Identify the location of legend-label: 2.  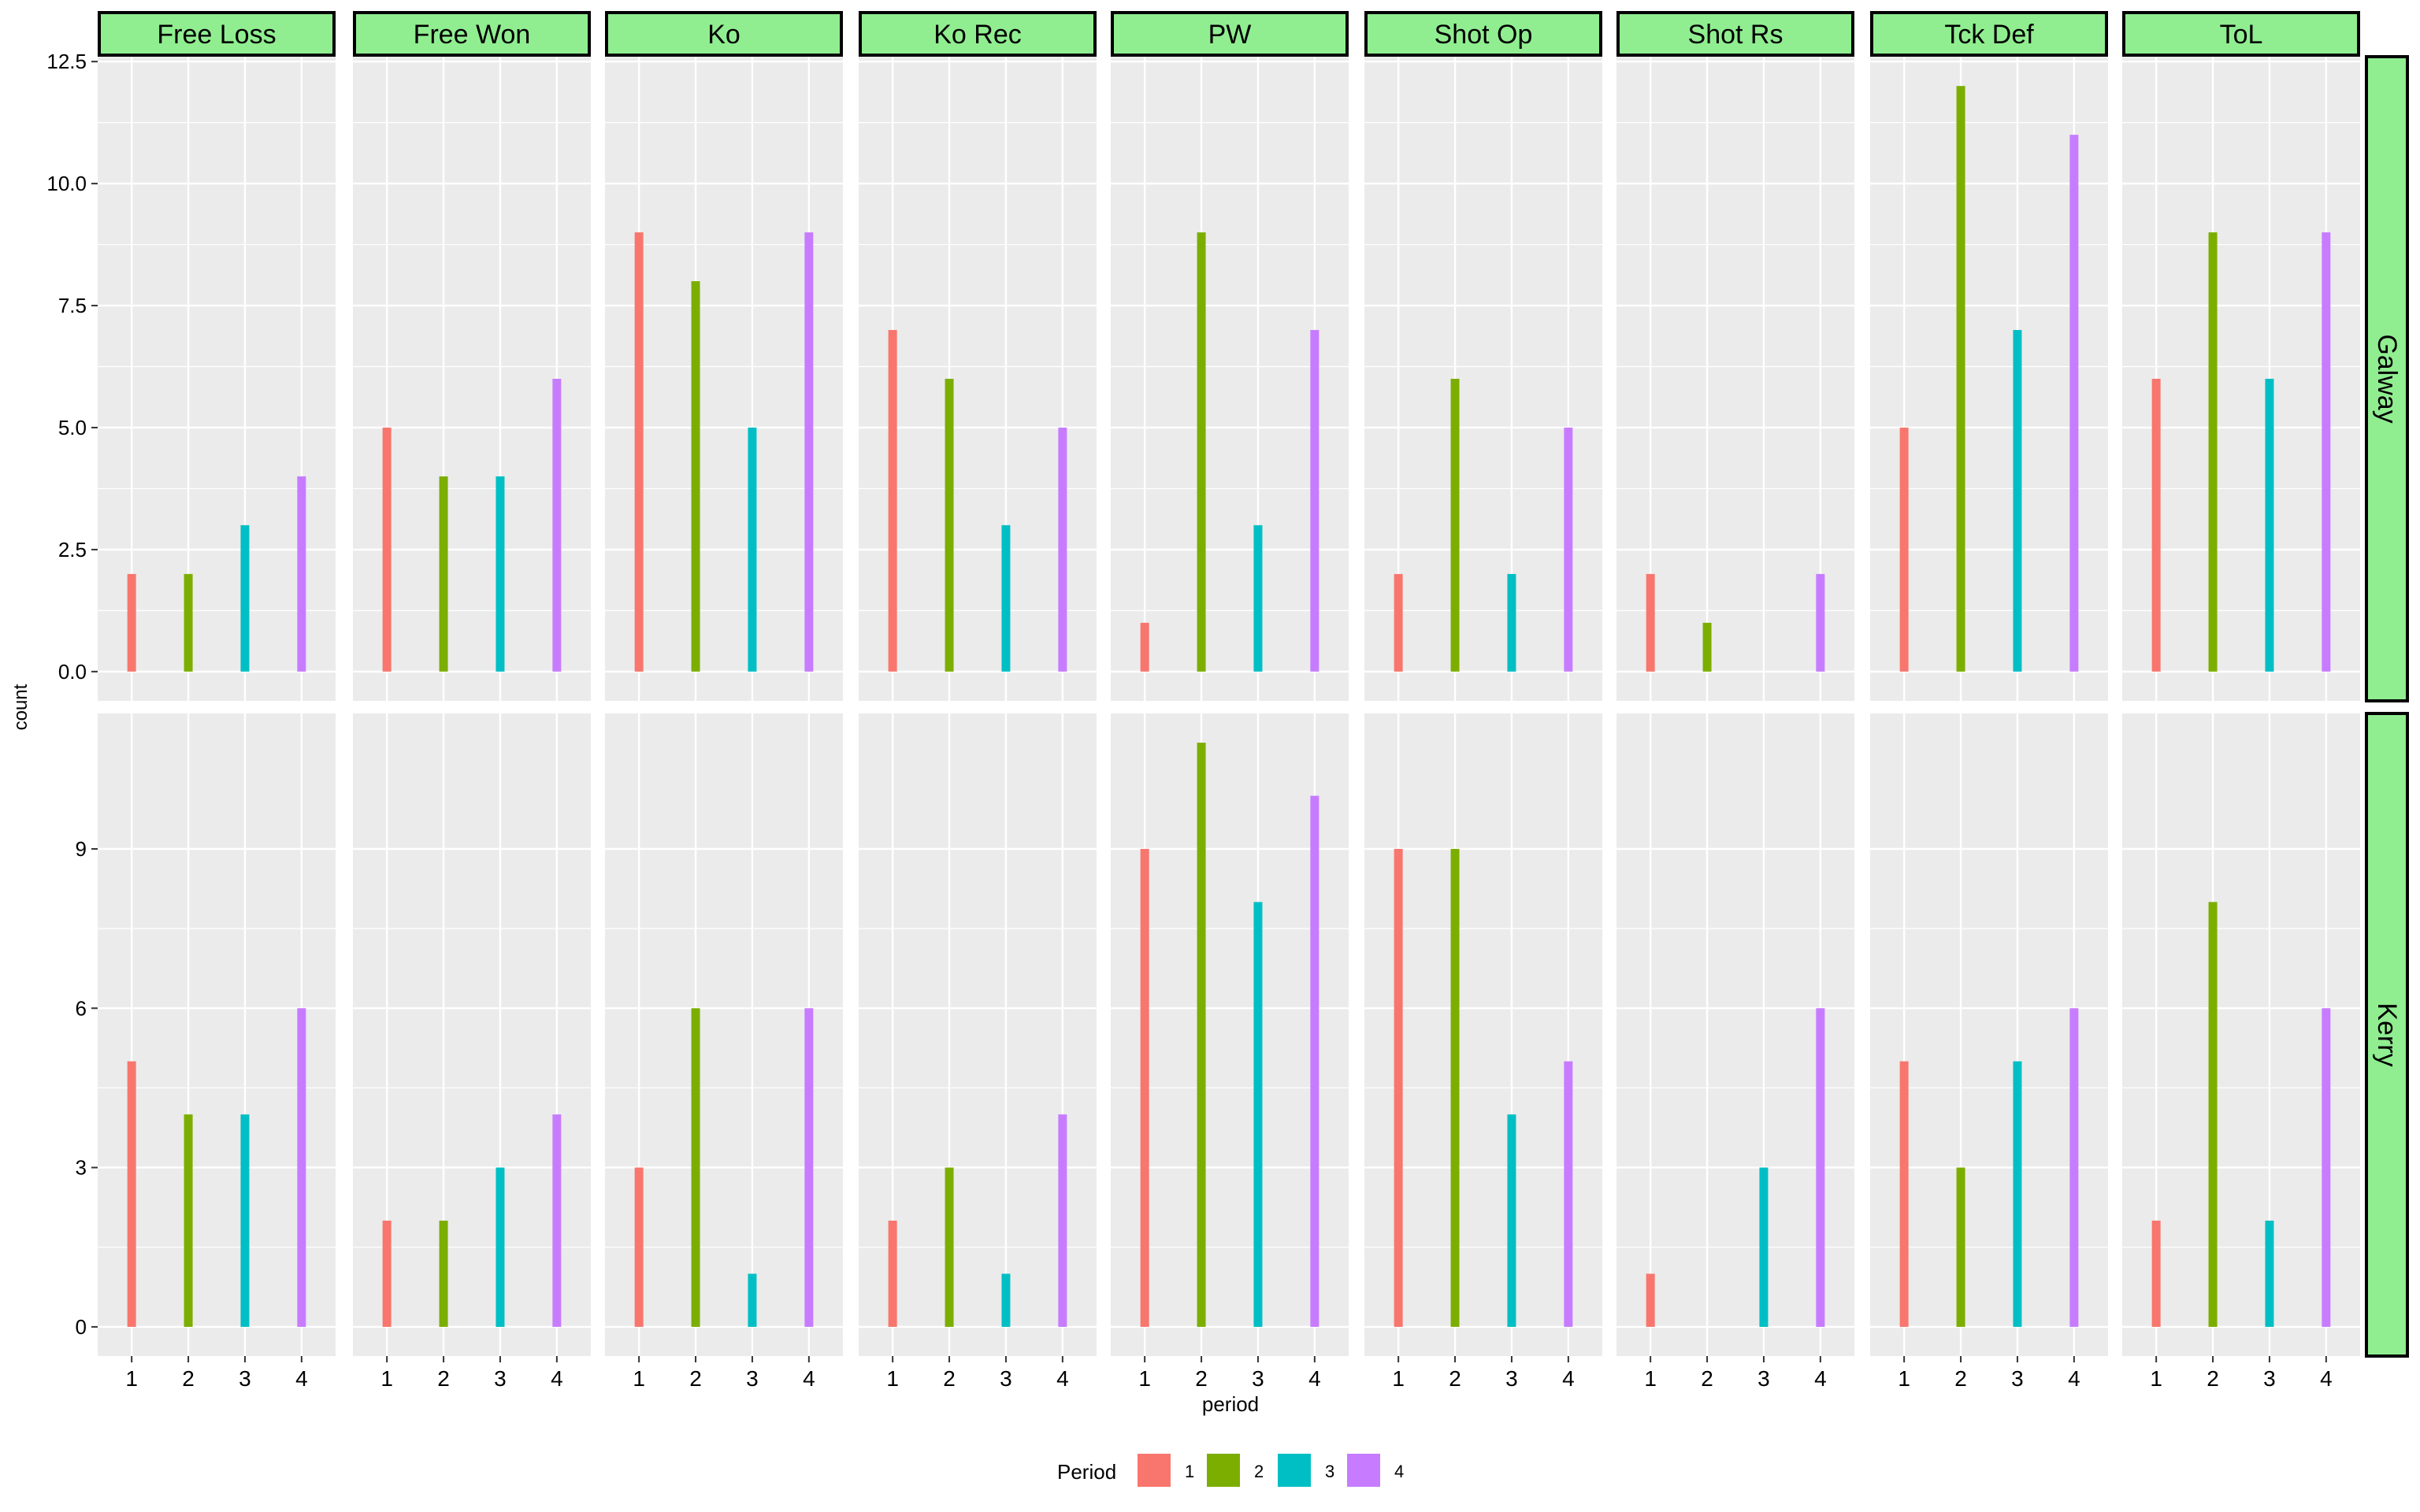
(1259, 1471).